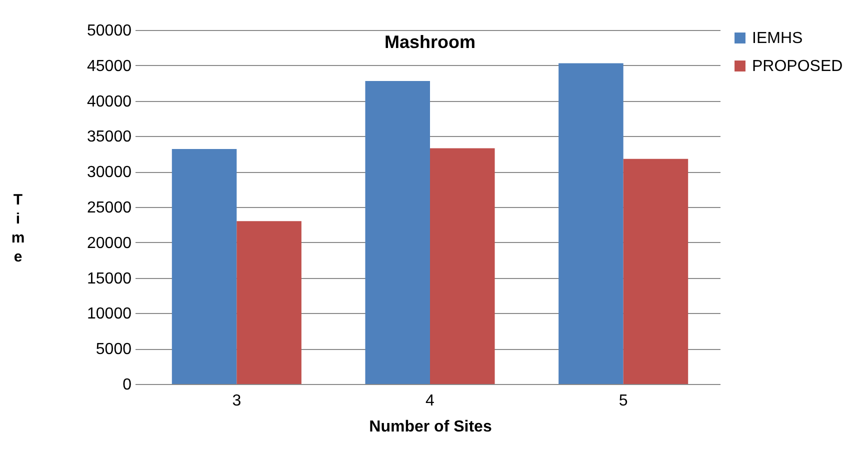  Describe the element at coordinates (127, 385) in the screenshot. I see `y-tick-label: 0` at that location.